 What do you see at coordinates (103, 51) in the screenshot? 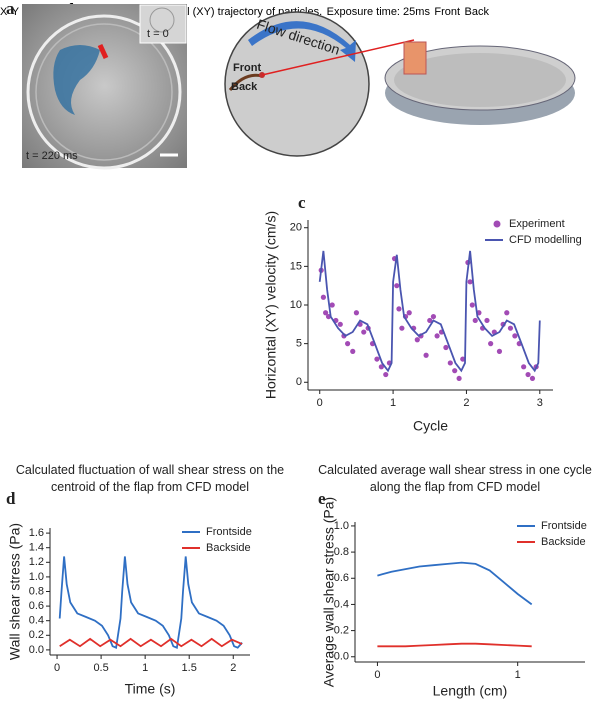
I see `flap-mark` at bounding box center [103, 51].